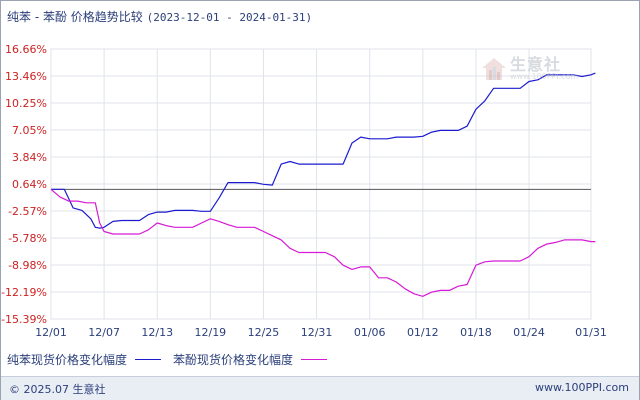  What do you see at coordinates (24, 319) in the screenshot?
I see `y-tick-label: -15.39%` at bounding box center [24, 319].